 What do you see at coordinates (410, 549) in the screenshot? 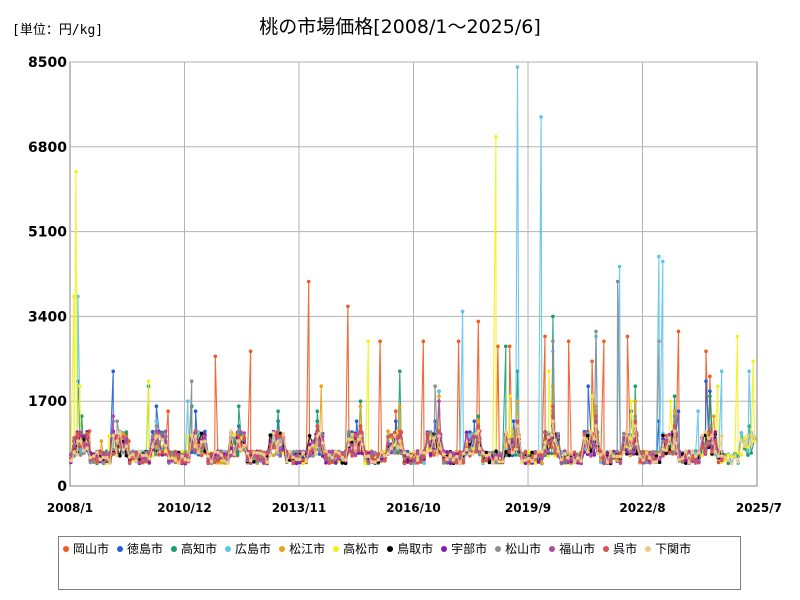
I see `legend-item: 鳥取市` at bounding box center [410, 549].